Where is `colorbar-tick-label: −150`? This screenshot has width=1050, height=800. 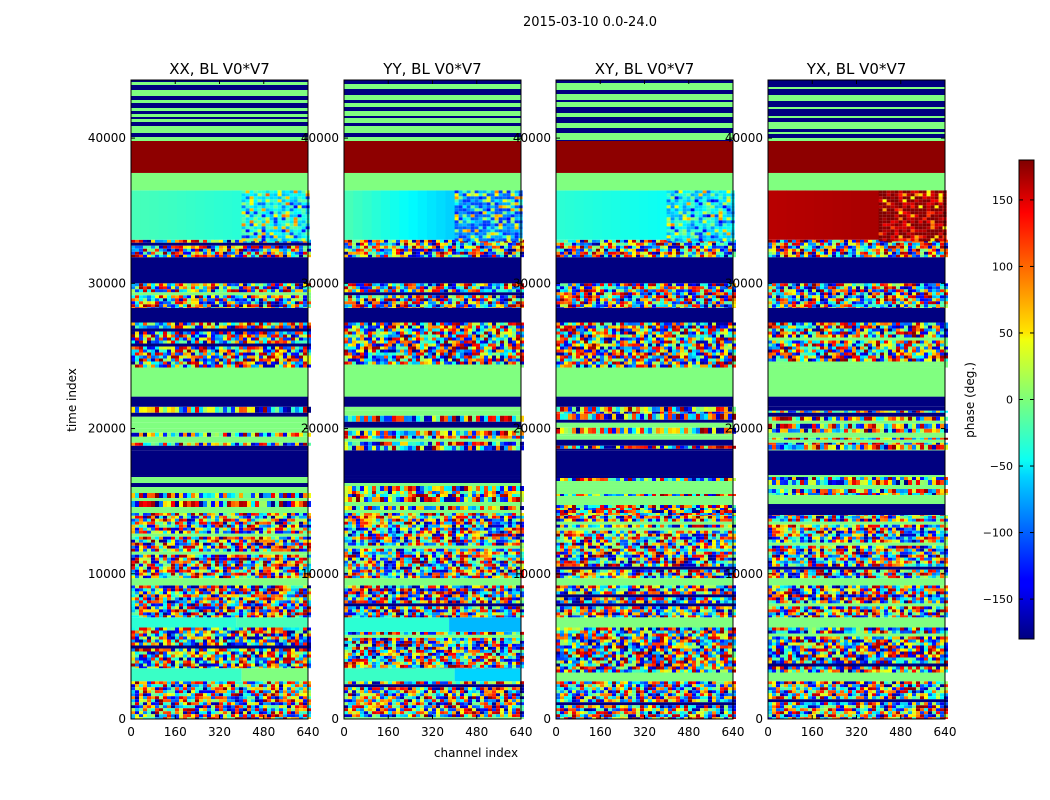
colorbar-tick-label: −150 is located at coordinates (998, 599).